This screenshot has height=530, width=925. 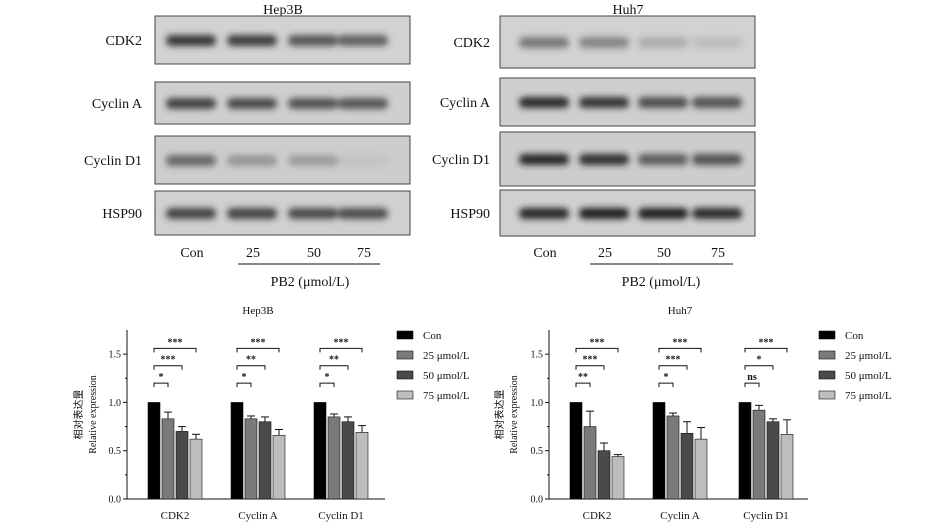 I want to click on significance-marker: ns, so click(x=752, y=377).